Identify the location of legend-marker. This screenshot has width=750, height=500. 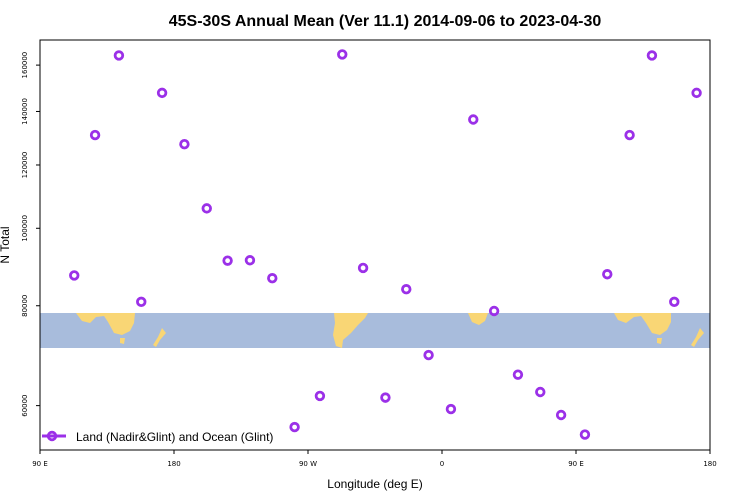
(52, 436).